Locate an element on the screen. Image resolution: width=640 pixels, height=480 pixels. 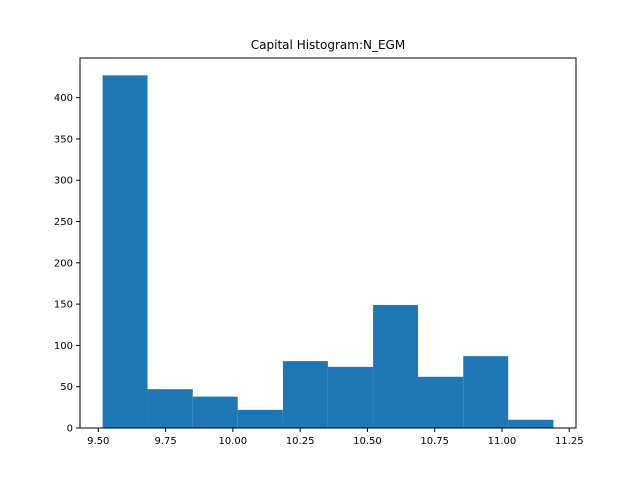
y-tick-label: 50 is located at coordinates (66, 387).